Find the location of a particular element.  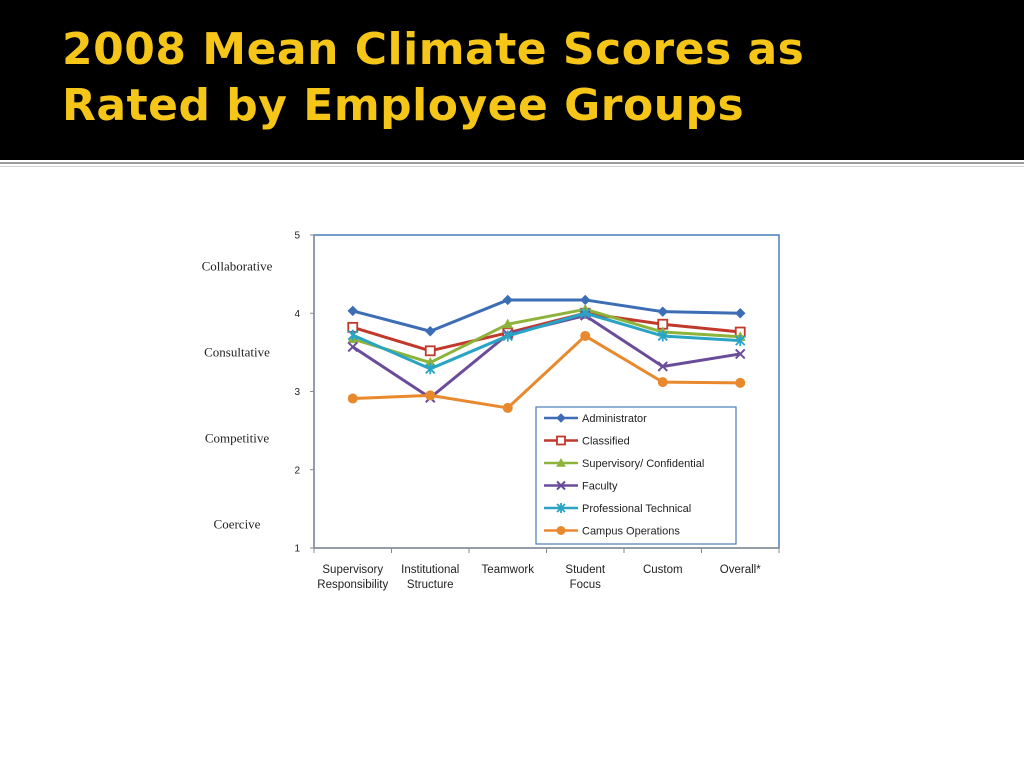

legend-label-supervisory-confidential: Supervisory/ Confidential is located at coordinates (643, 464).